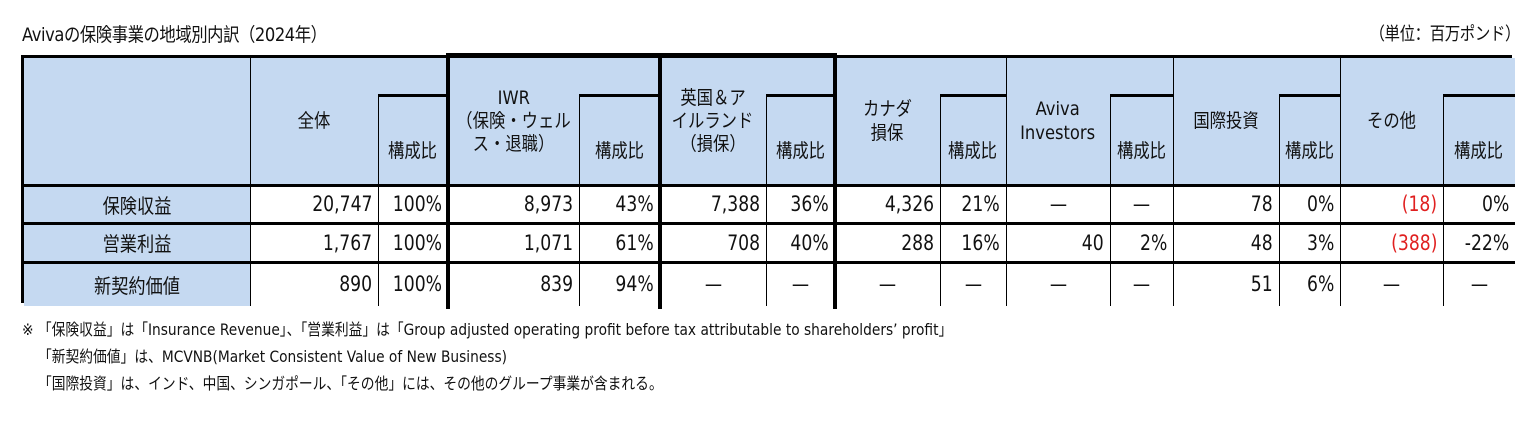 This screenshot has width=1538, height=421. I want to click on column-header-line: （保険・ウェル, so click(513, 120).